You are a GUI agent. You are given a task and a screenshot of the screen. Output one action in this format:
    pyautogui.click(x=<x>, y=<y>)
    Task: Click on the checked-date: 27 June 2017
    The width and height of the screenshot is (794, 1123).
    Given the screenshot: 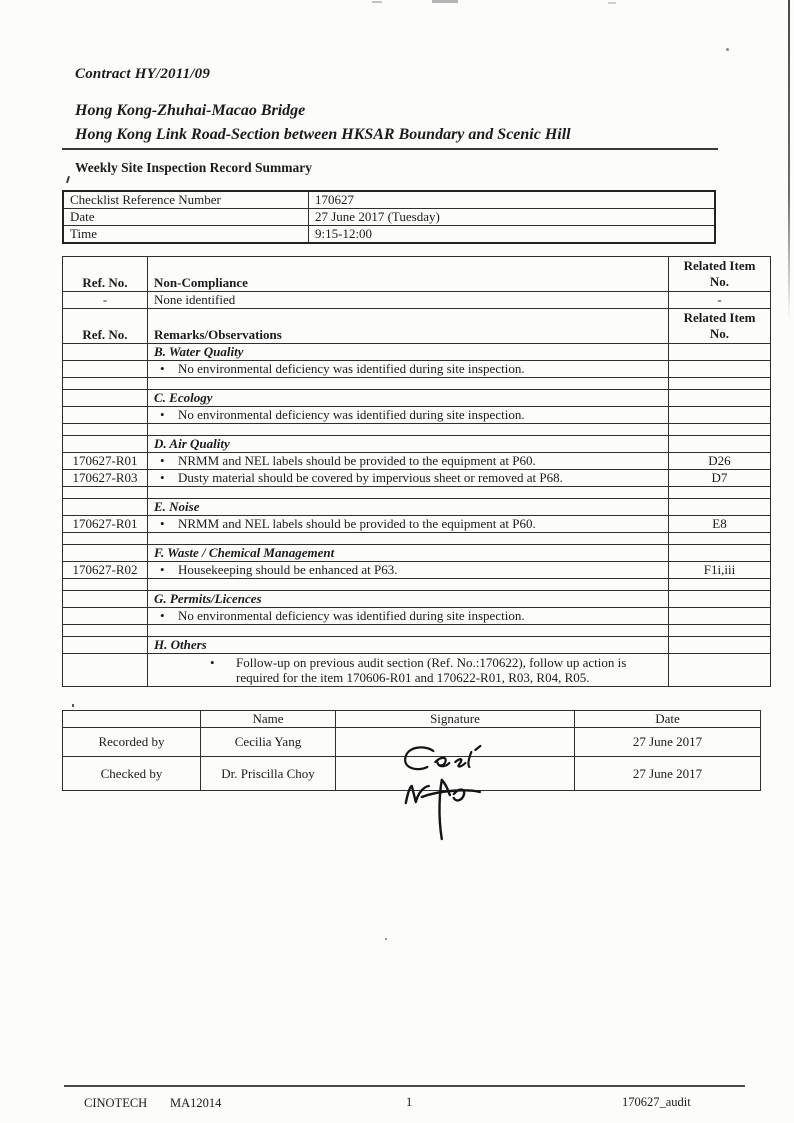 What is the action you would take?
    pyautogui.click(x=667, y=773)
    